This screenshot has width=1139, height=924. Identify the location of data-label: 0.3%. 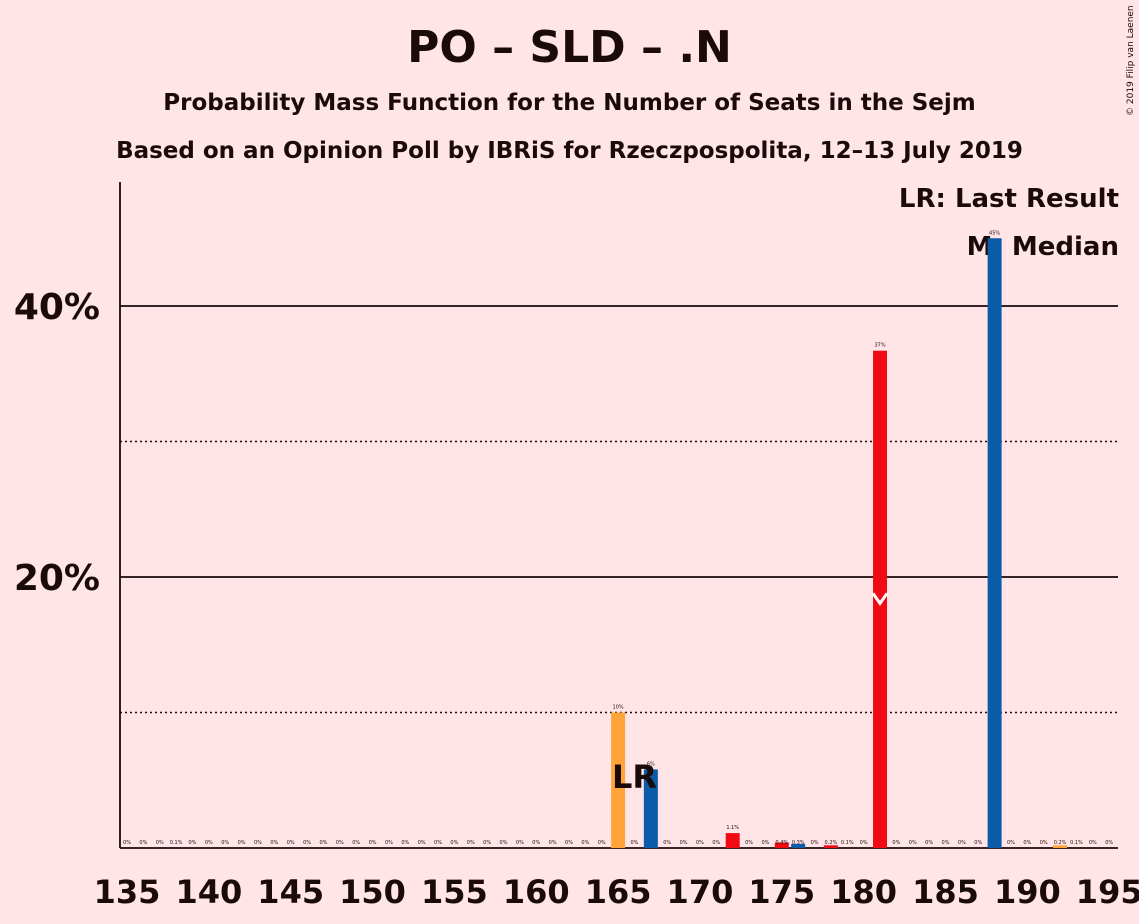
(798, 843).